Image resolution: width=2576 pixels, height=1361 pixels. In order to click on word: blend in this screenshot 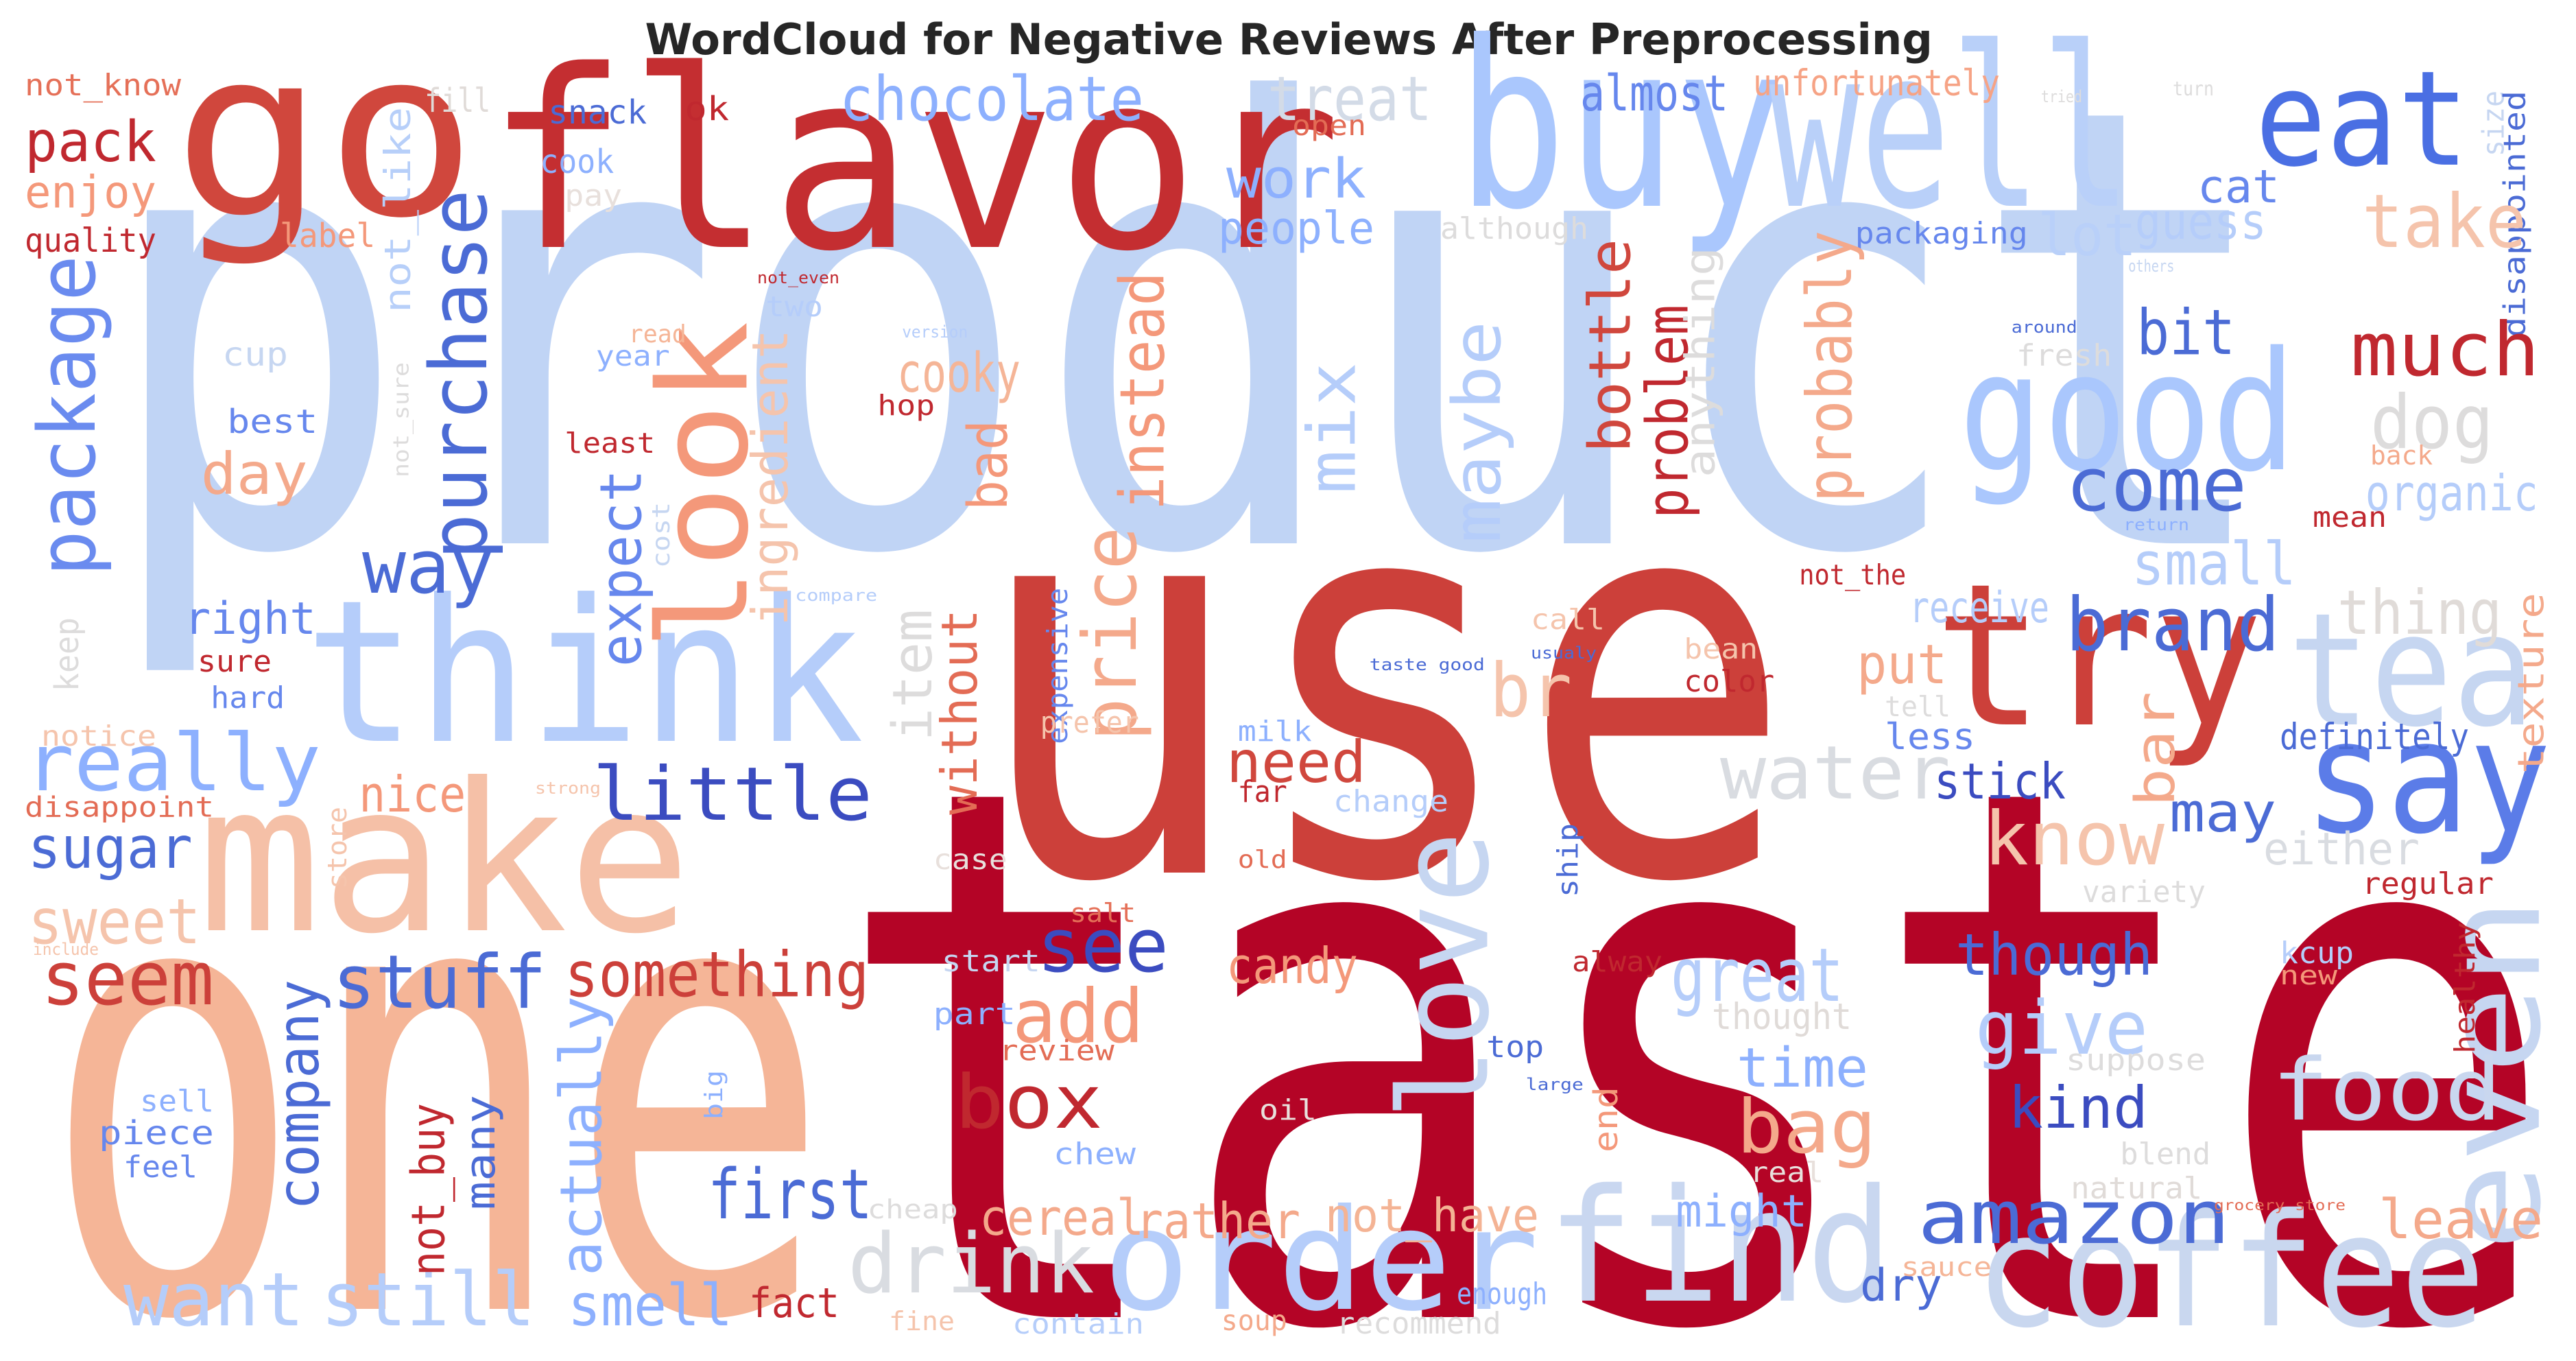, I will do `click(2165, 1155)`.